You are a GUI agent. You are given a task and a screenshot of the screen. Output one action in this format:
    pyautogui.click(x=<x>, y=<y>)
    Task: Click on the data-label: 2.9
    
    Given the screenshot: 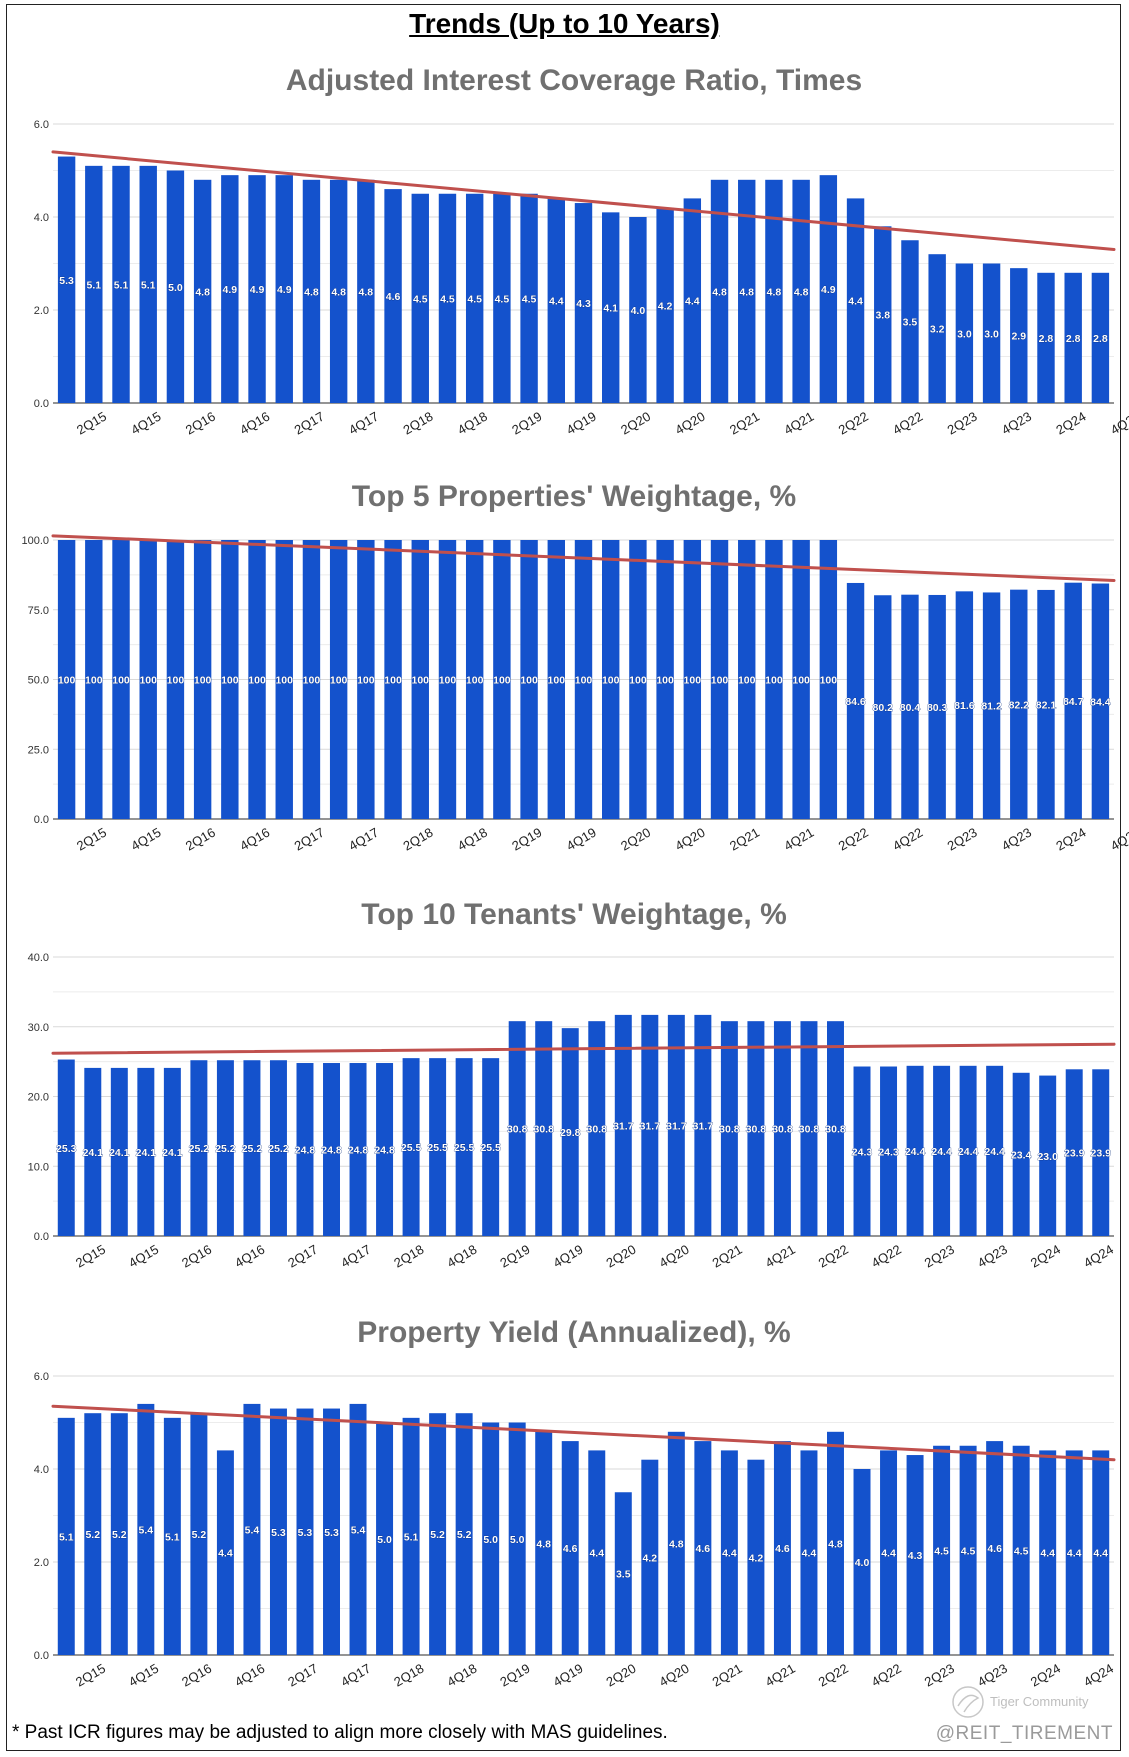 What is the action you would take?
    pyautogui.click(x=1018, y=337)
    